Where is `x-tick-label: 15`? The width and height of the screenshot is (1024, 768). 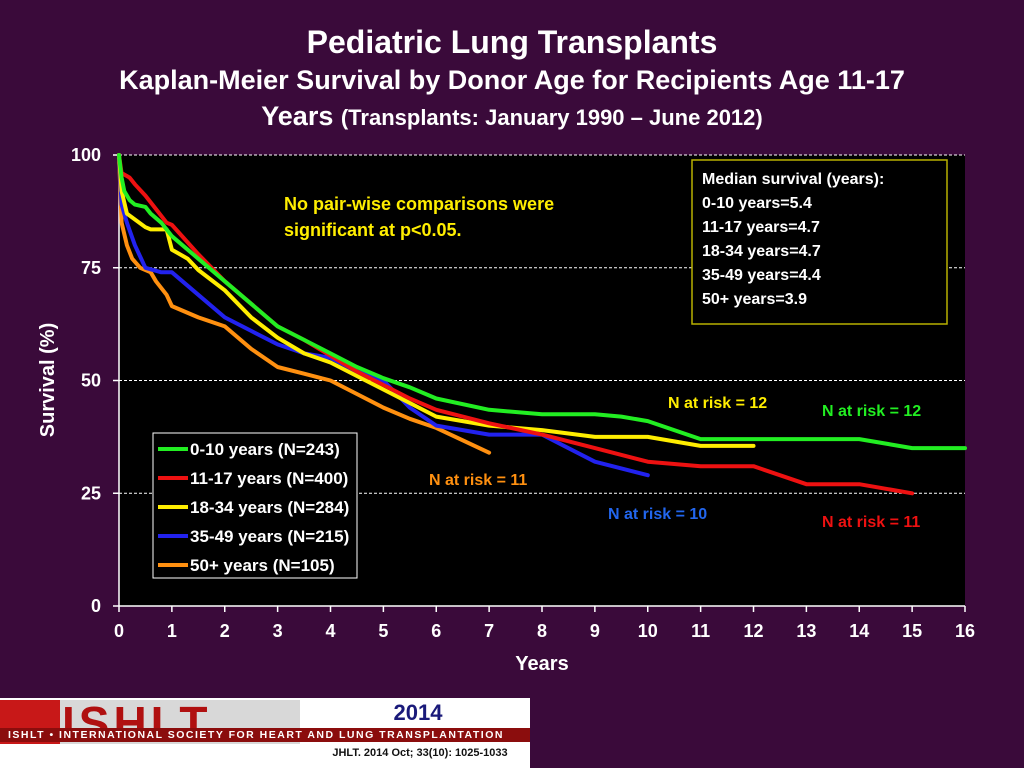 x-tick-label: 15 is located at coordinates (912, 631).